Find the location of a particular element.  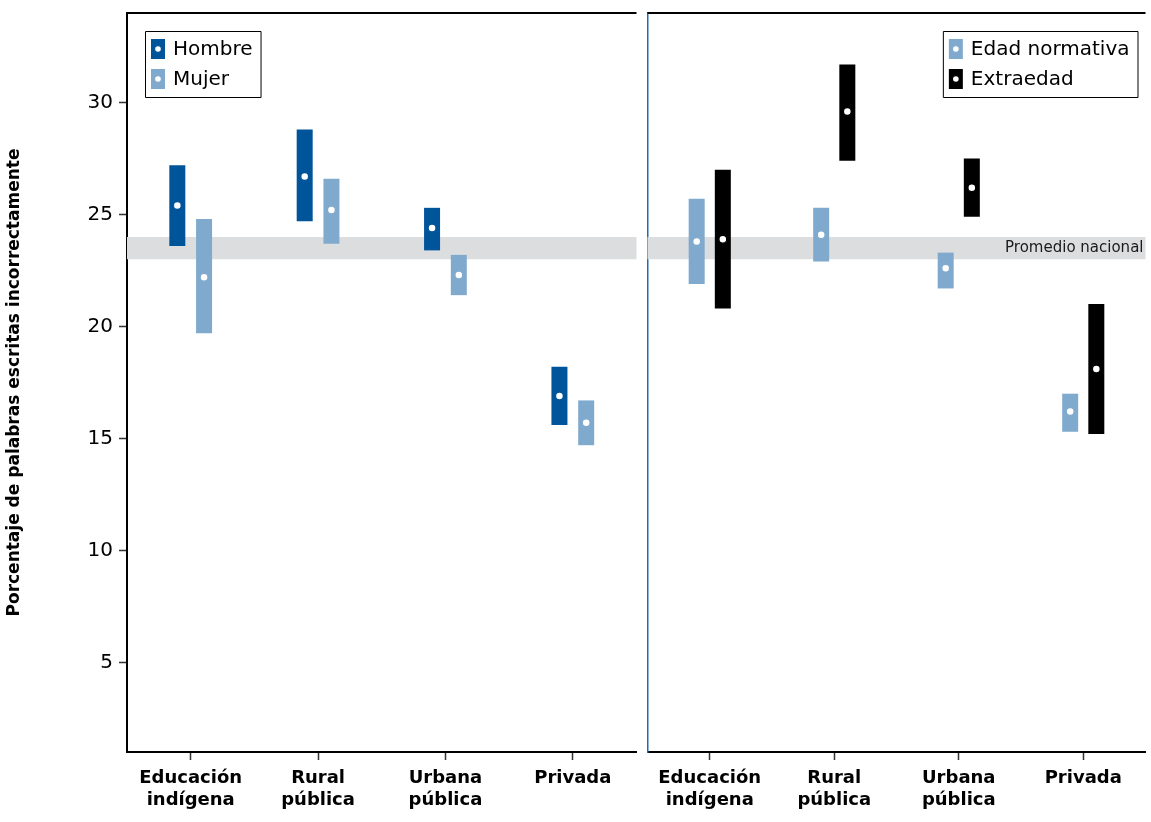

y-tick-label: 30 is located at coordinates (100, 100).